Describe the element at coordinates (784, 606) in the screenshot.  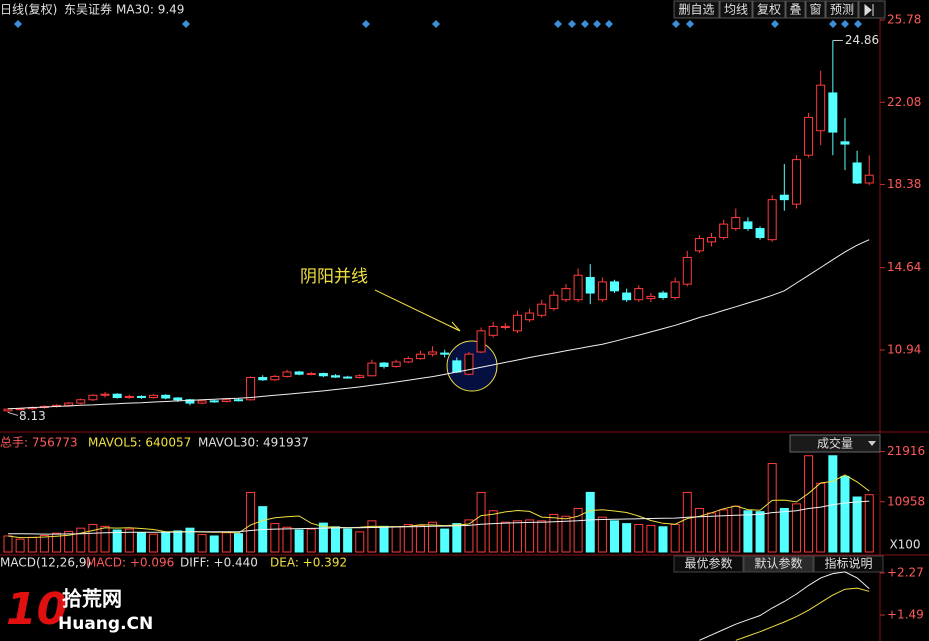
I see `indicator-line` at that location.